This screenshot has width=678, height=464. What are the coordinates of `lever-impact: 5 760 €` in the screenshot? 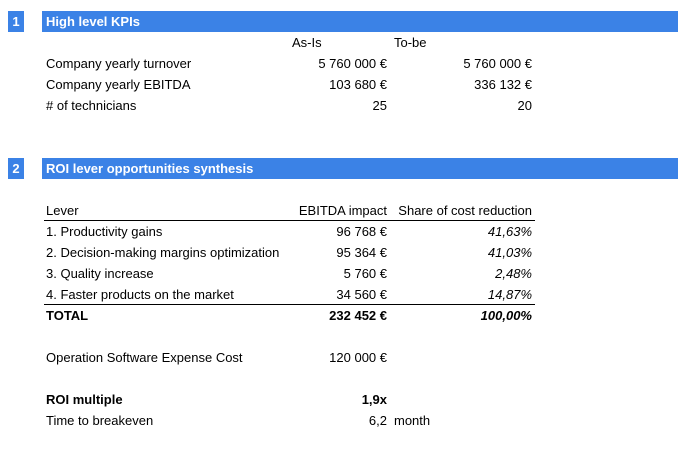 It's located at (365, 273).